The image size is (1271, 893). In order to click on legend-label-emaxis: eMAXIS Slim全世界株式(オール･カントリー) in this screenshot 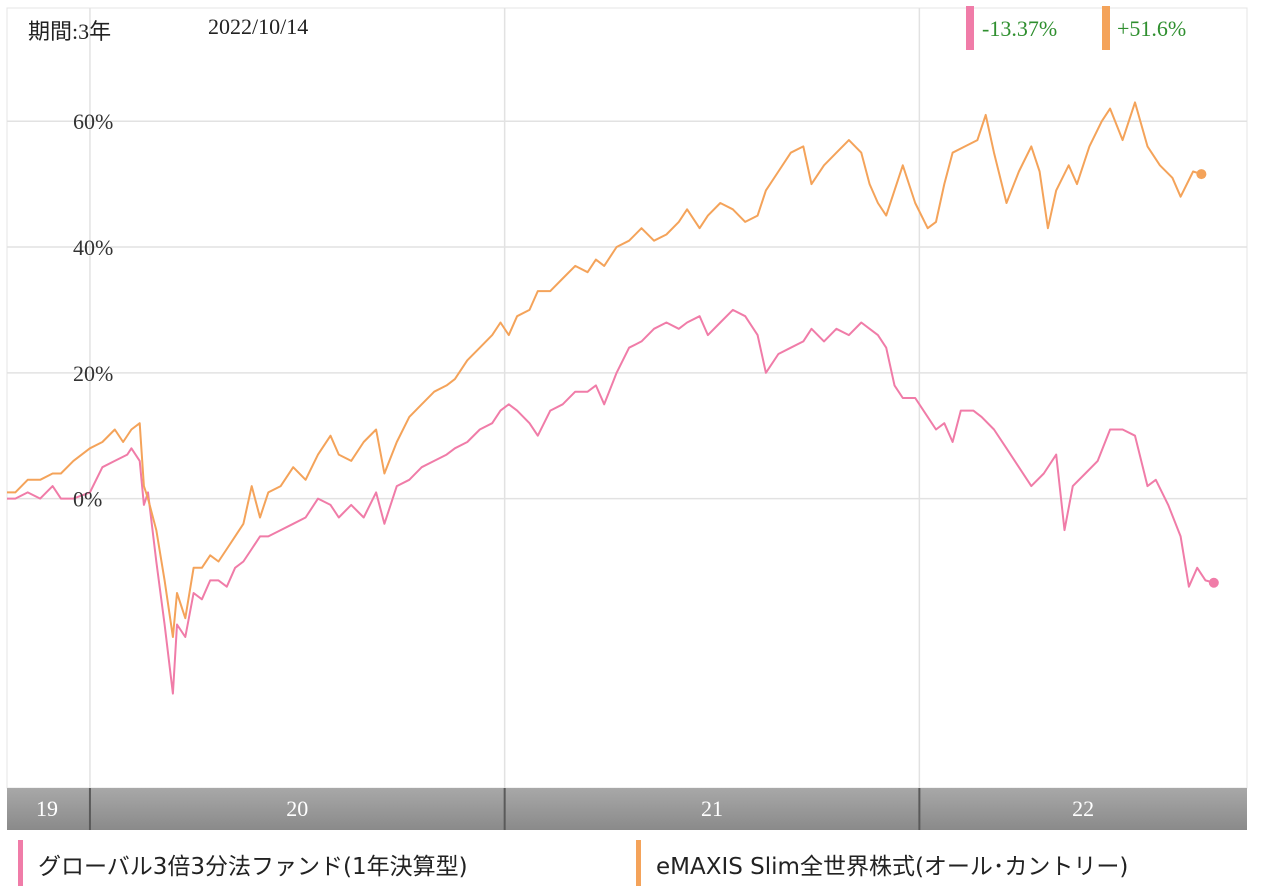, I will do `click(892, 867)`.